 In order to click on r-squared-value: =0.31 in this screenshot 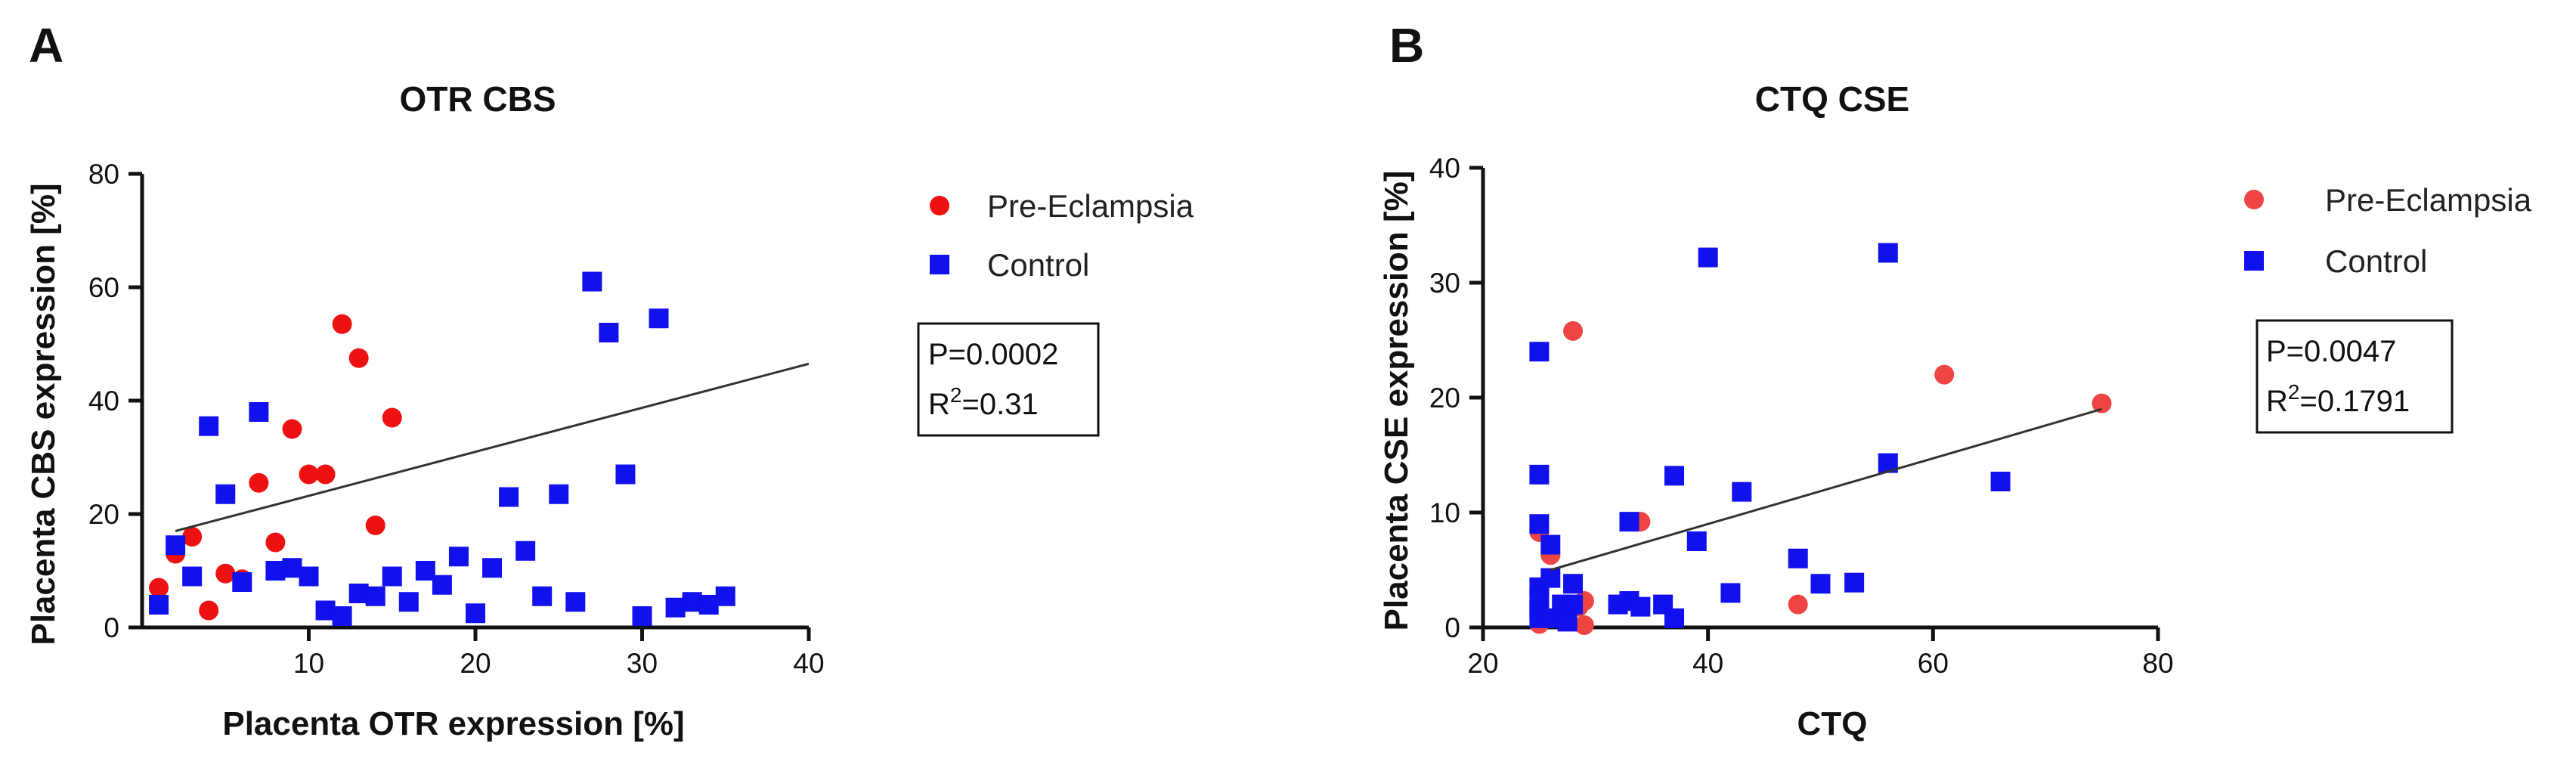, I will do `click(1000, 404)`.